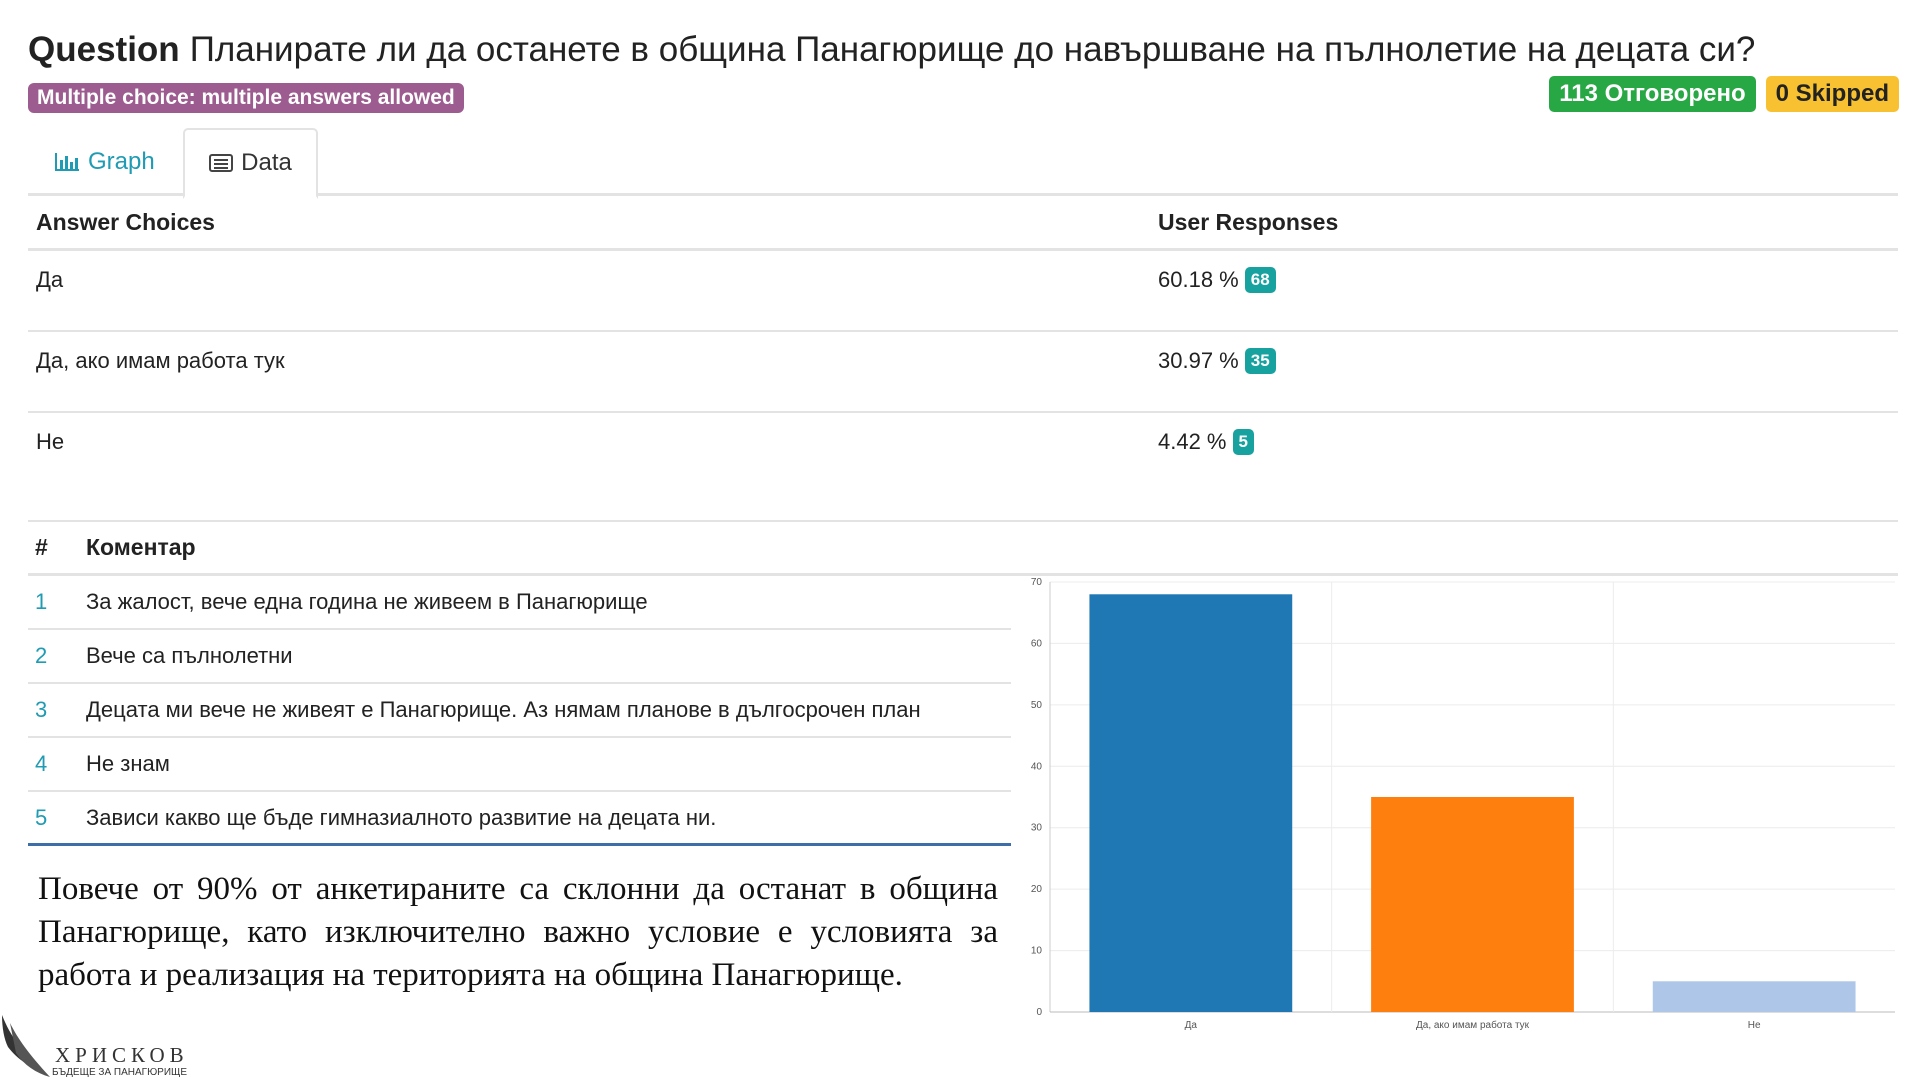 The height and width of the screenshot is (1080, 1920). What do you see at coordinates (105, 1042) in the screenshot?
I see `logo: ХРИСКОВ БЪДЕЩЕ ЗА ПАНАГЮРИЩЕ` at bounding box center [105, 1042].